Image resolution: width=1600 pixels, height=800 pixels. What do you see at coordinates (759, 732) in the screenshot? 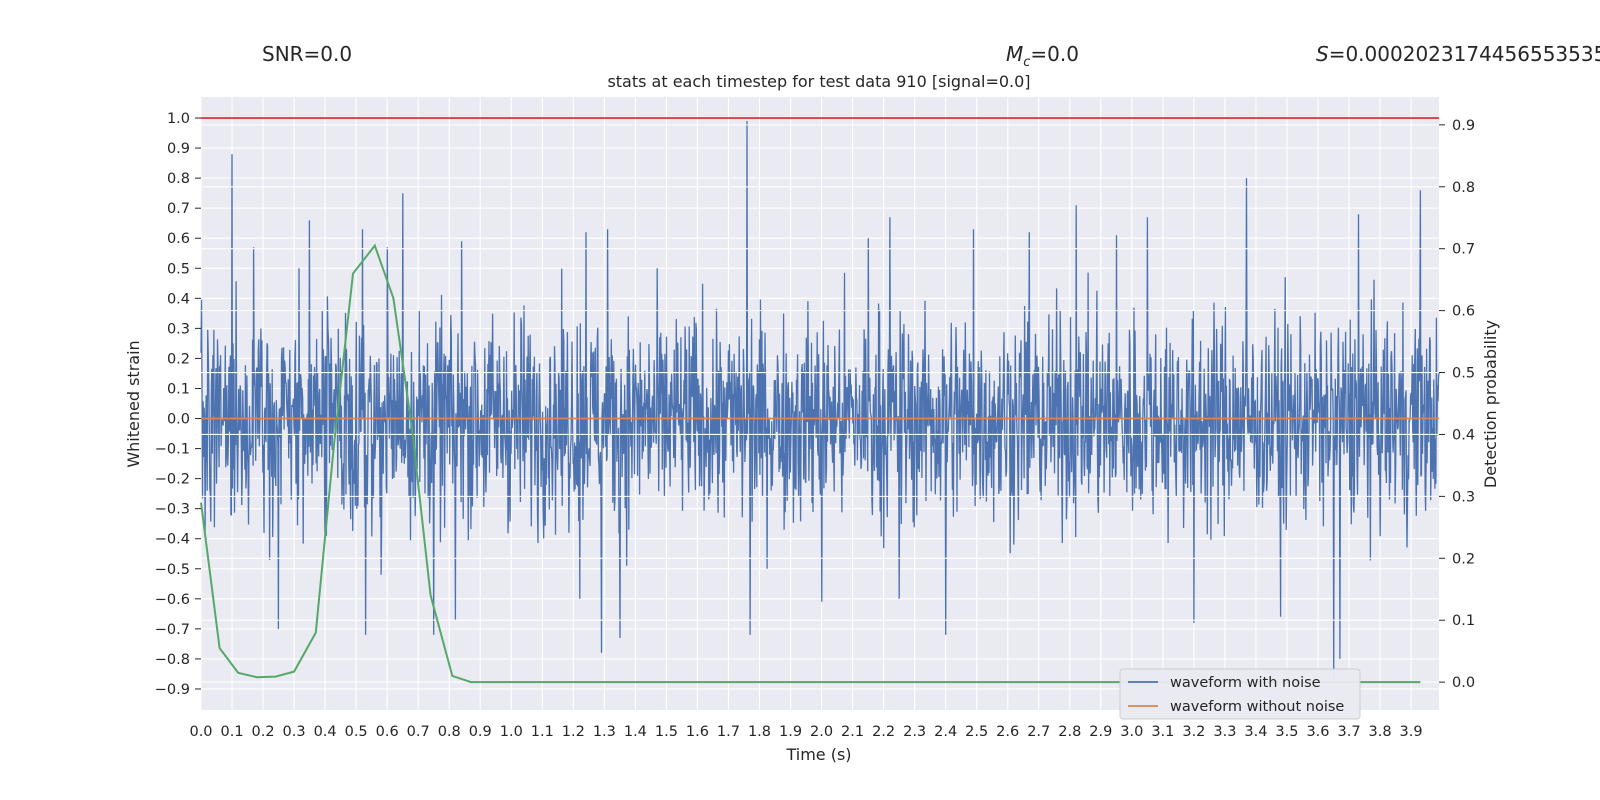
I see `x-tick-label: 1.8` at bounding box center [759, 732].